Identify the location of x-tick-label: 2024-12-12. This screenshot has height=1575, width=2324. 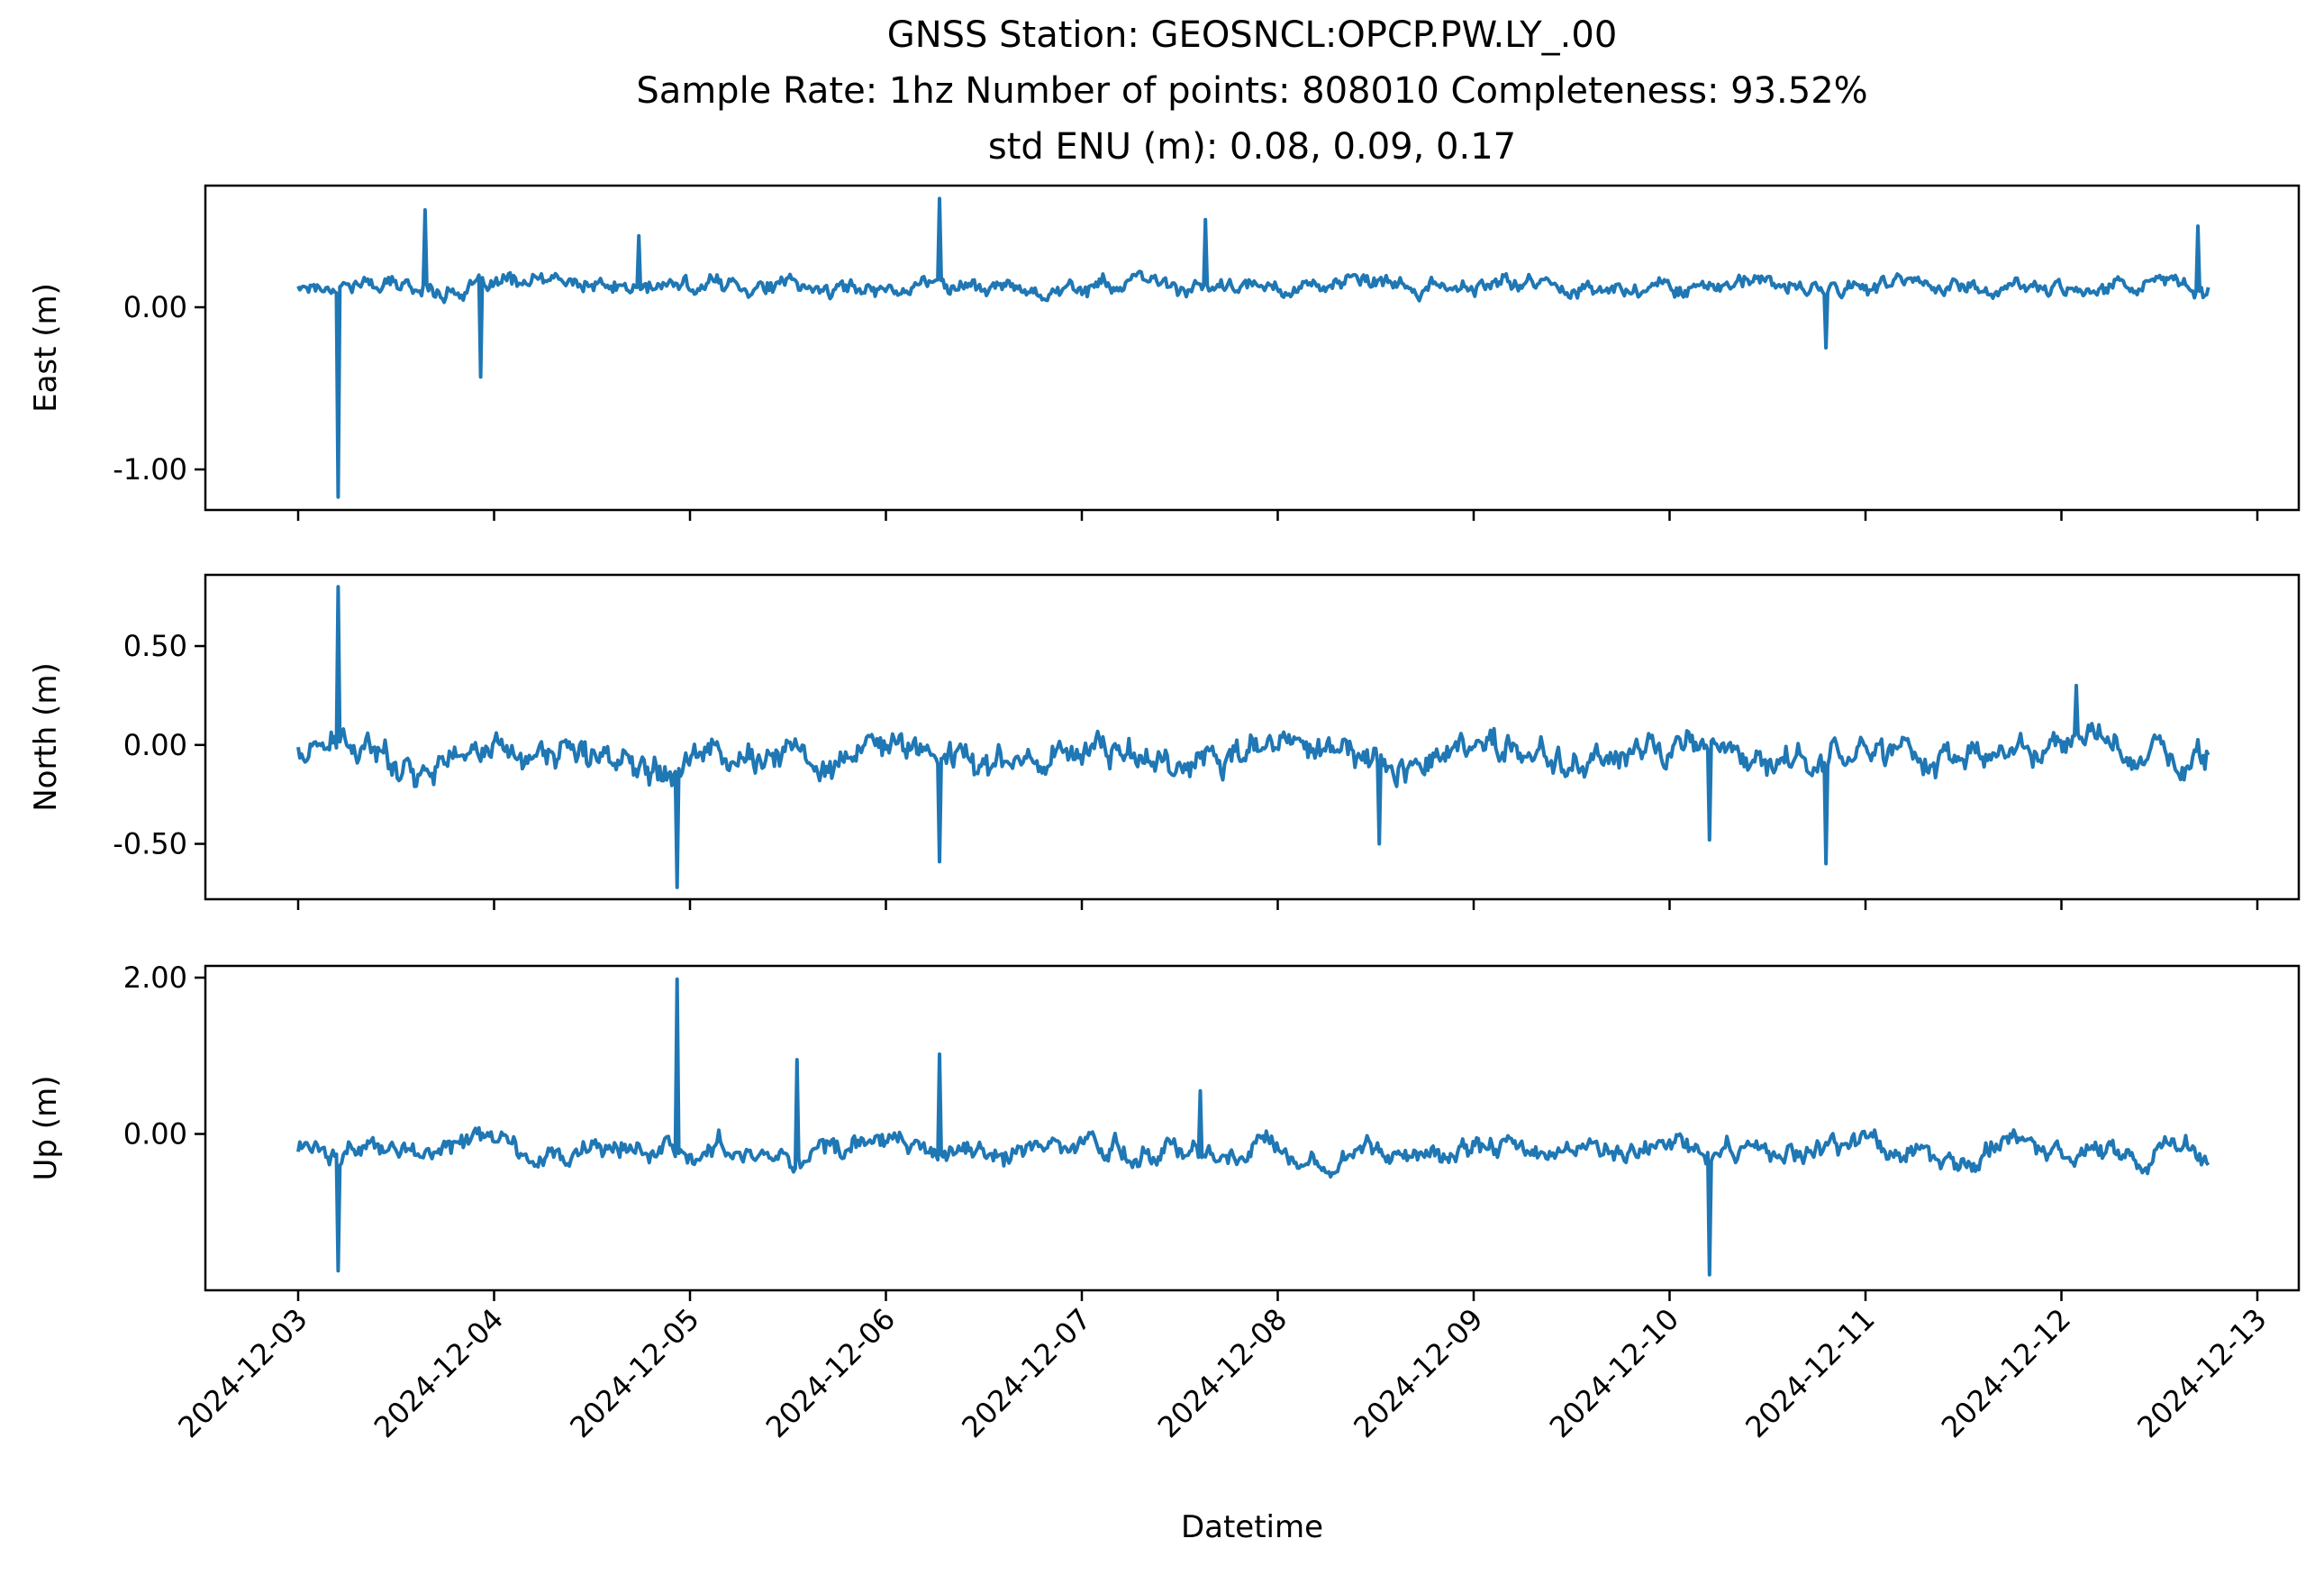
(2006, 1373).